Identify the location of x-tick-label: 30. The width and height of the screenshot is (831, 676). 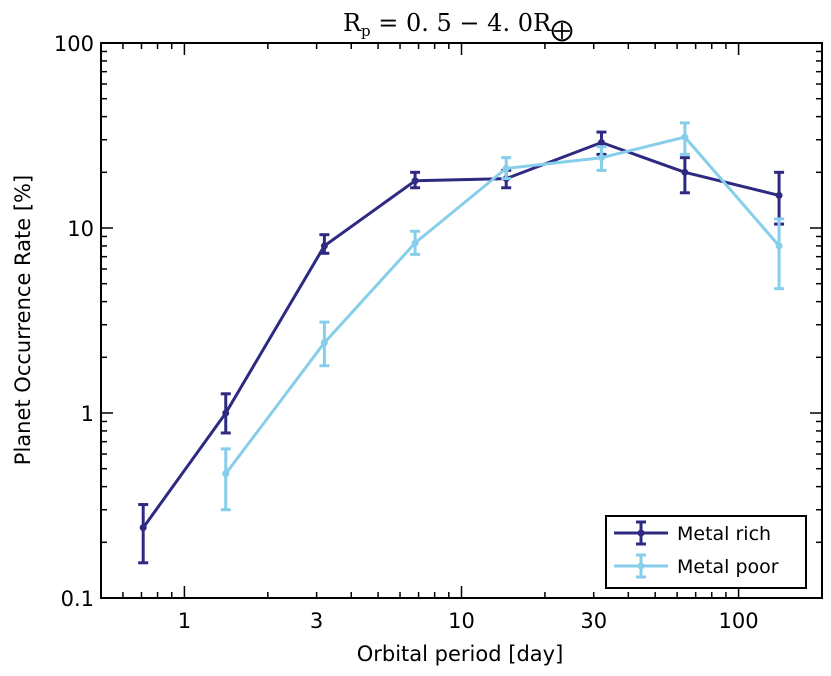
(593, 621).